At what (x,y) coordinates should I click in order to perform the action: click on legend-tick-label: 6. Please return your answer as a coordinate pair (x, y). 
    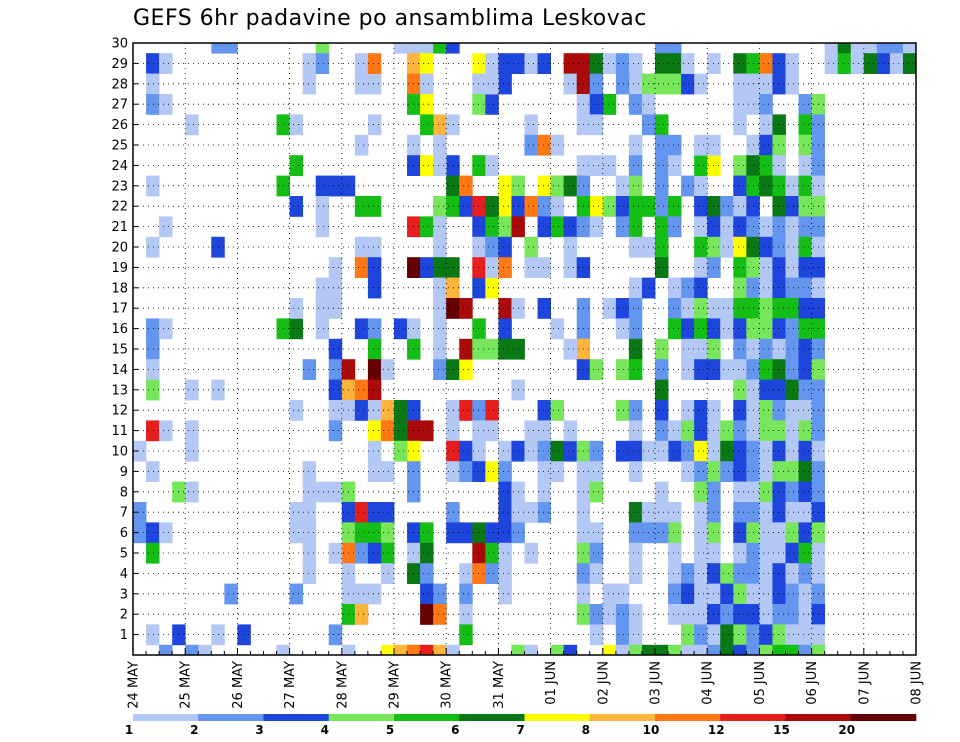
    Looking at the image, I should click on (455, 730).